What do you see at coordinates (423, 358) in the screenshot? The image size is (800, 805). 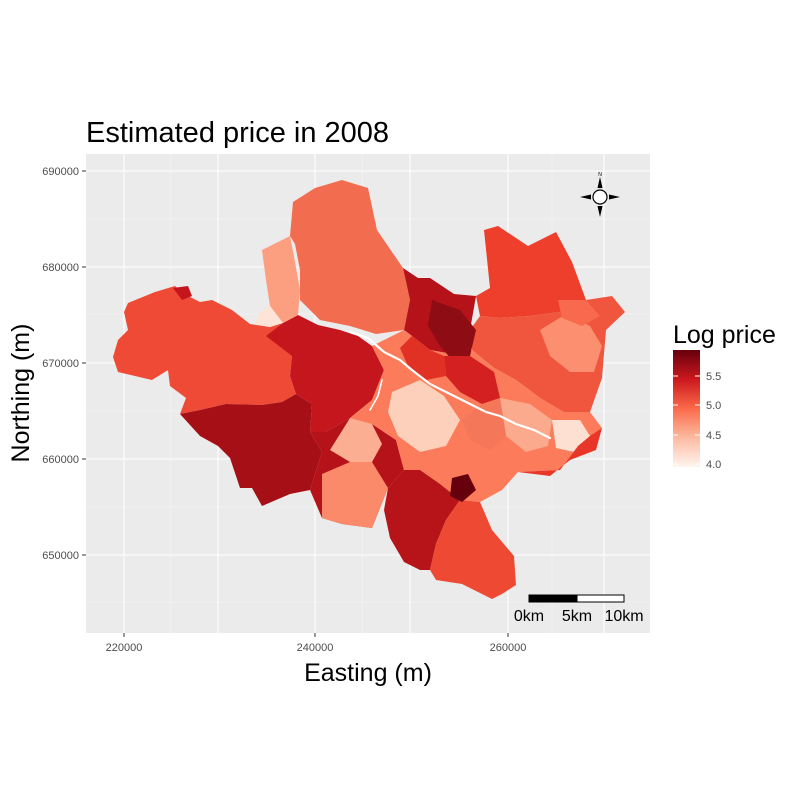 I see `region-center-north` at bounding box center [423, 358].